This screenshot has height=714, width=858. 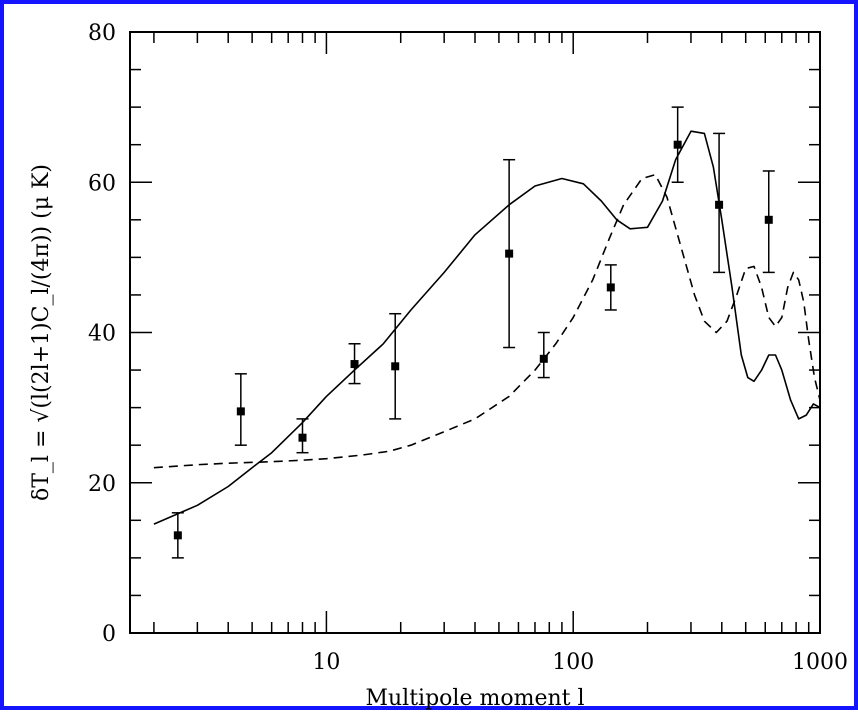 What do you see at coordinates (102, 484) in the screenshot?
I see `y-tick-label: 20` at bounding box center [102, 484].